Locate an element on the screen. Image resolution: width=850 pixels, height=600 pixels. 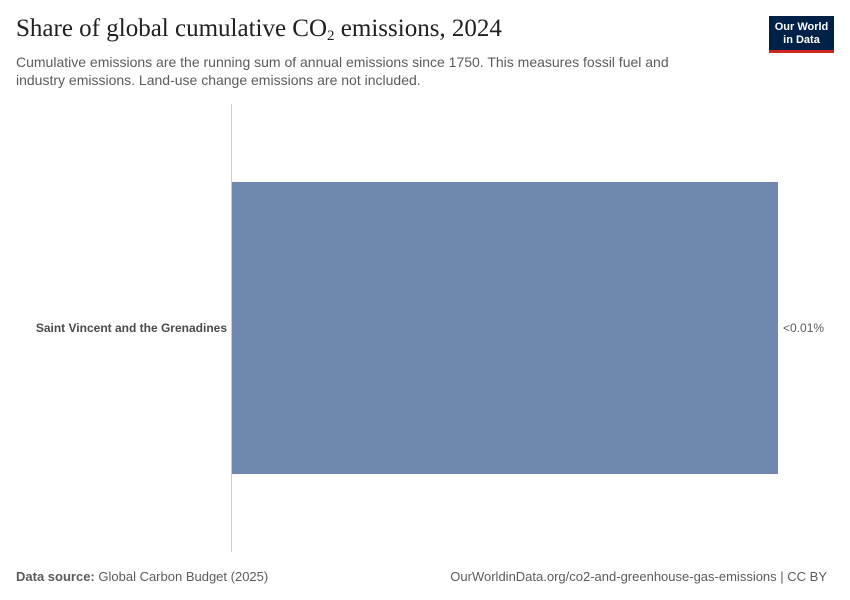
data-source: Data source: Global Carbon Budget (2025) is located at coordinates (142, 576).